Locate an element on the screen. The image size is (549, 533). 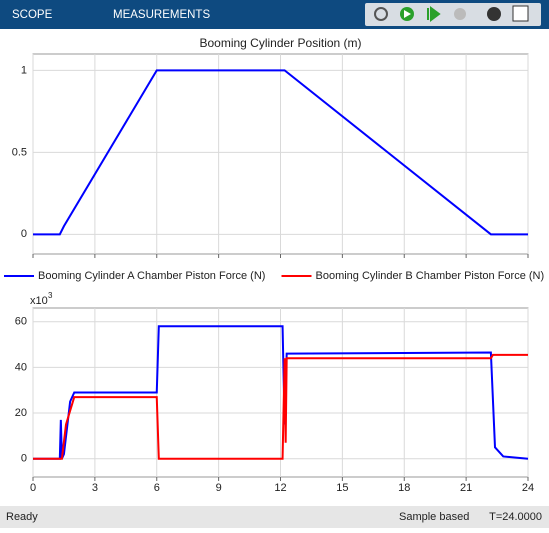
x-tick-label: 15 is located at coordinates (342, 488).